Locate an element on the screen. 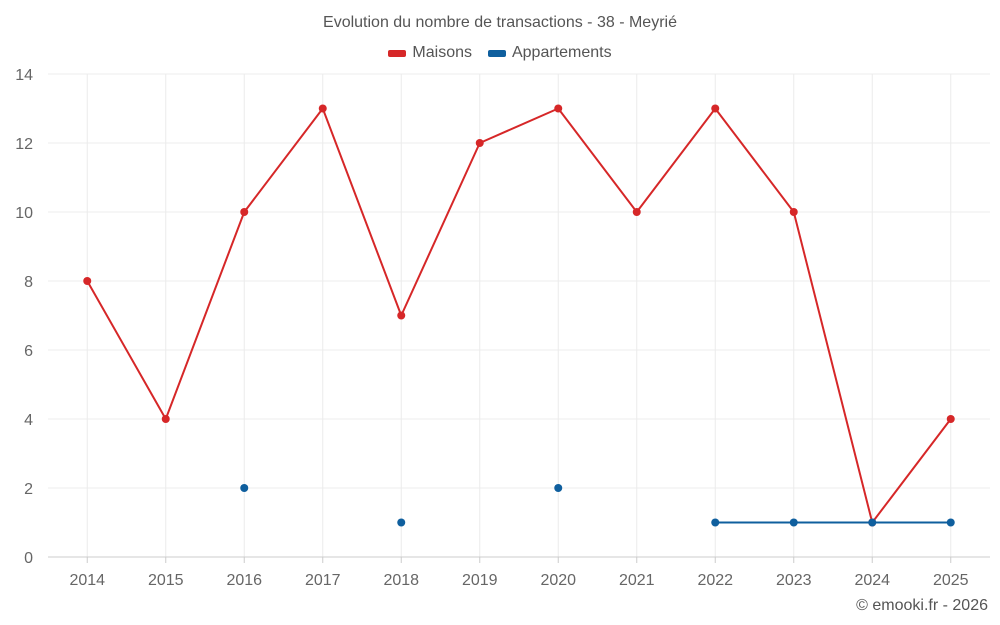 This screenshot has width=1000, height=625. x-tick-label: 2018 is located at coordinates (401, 580).